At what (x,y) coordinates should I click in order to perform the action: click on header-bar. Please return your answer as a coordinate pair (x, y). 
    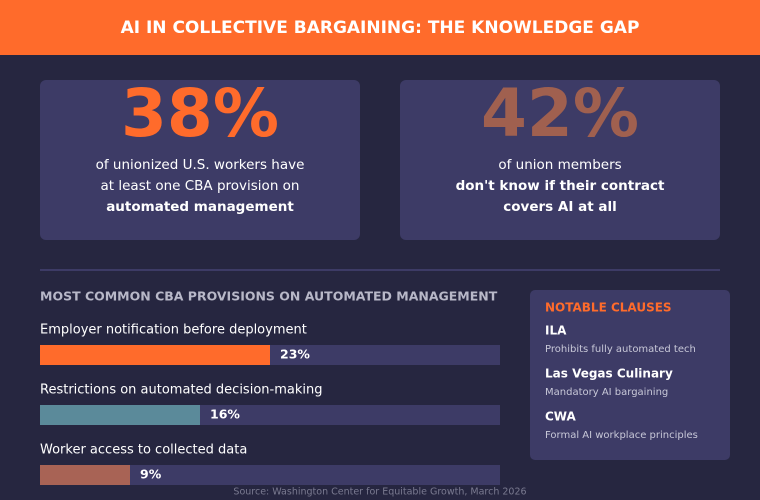
    Looking at the image, I should click on (380, 27).